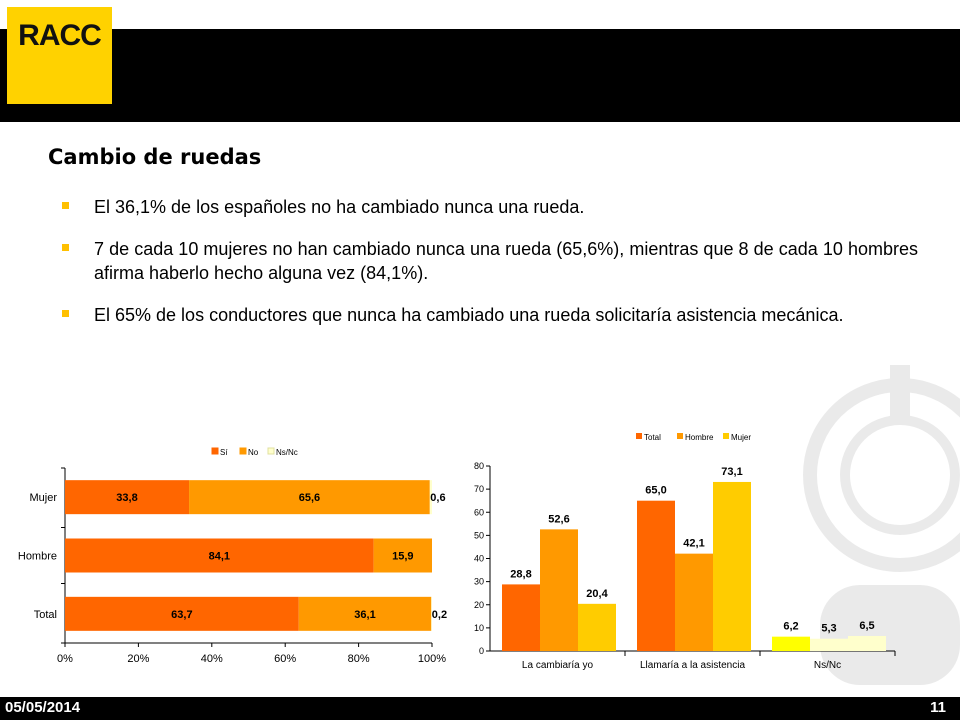 The image size is (960, 720). What do you see at coordinates (866, 626) in the screenshot?
I see `data-label: 6,5` at bounding box center [866, 626].